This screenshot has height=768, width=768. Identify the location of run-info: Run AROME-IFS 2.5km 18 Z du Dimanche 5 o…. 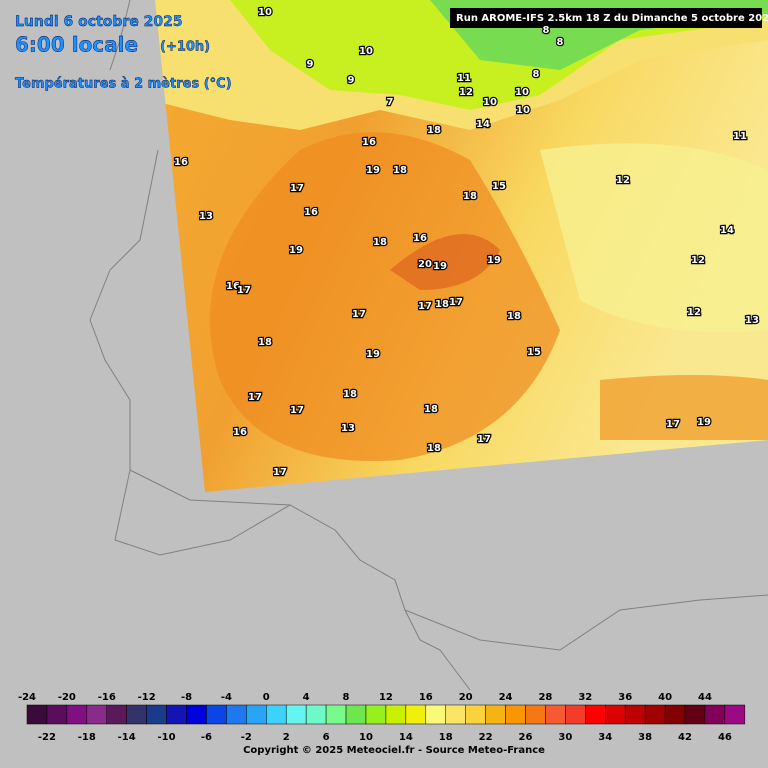
(612, 18).